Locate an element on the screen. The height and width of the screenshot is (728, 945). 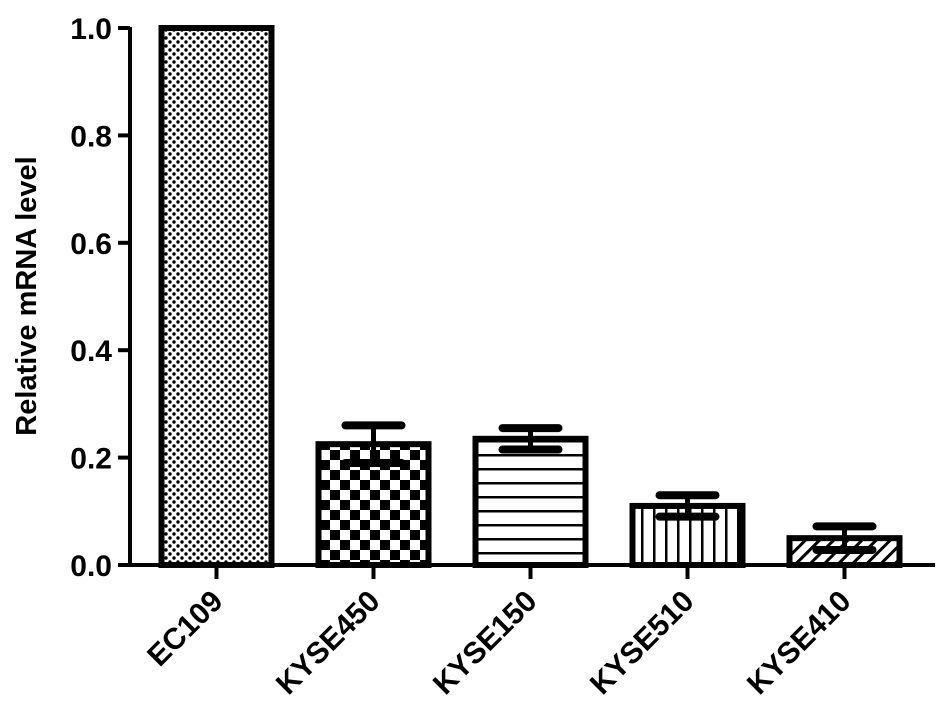
x-tick-label: KYSE410 is located at coordinates (799, 643).